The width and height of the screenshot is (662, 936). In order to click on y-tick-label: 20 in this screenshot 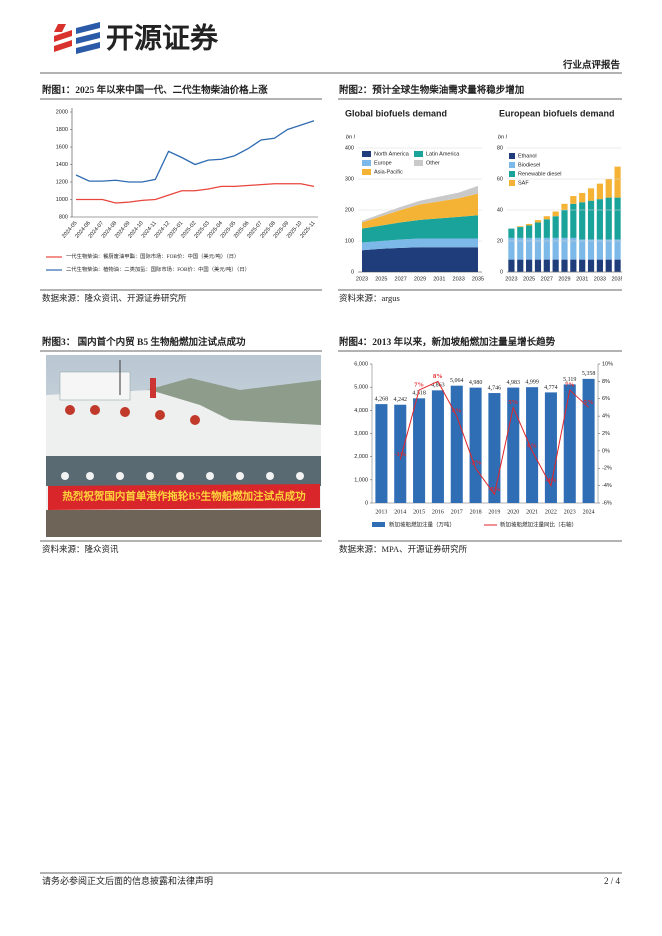, I will do `click(500, 241)`.